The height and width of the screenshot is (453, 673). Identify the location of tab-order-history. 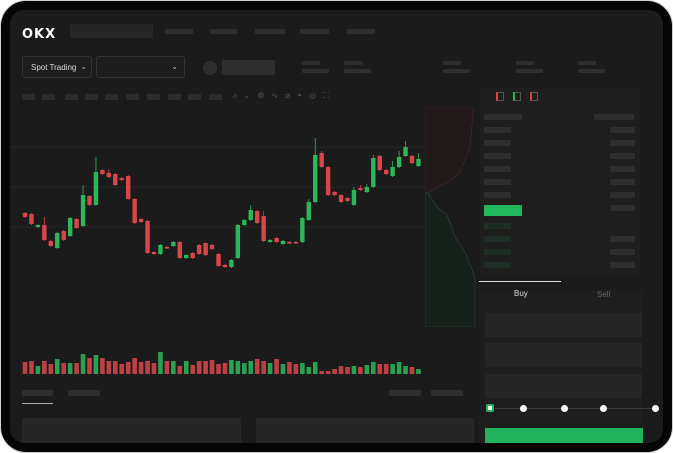
(84, 393).